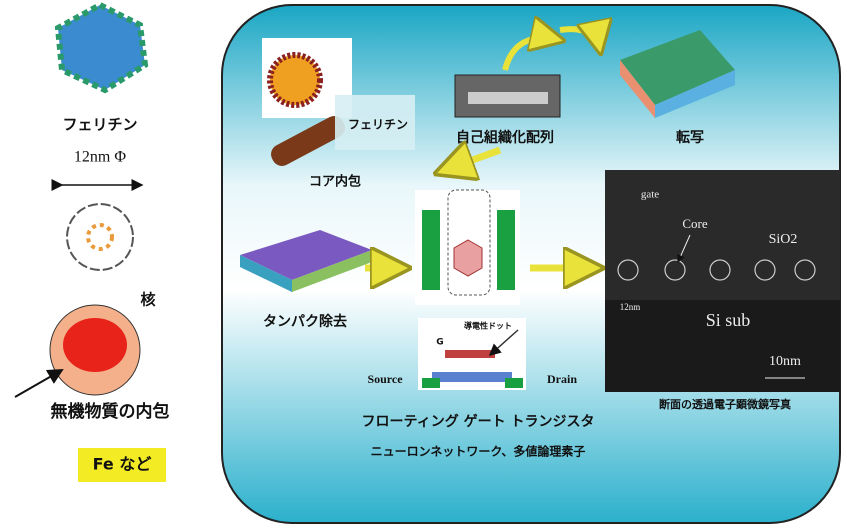 The width and height of the screenshot is (847, 530). Describe the element at coordinates (468, 258) in the screenshot. I see `dot-array` at that location.